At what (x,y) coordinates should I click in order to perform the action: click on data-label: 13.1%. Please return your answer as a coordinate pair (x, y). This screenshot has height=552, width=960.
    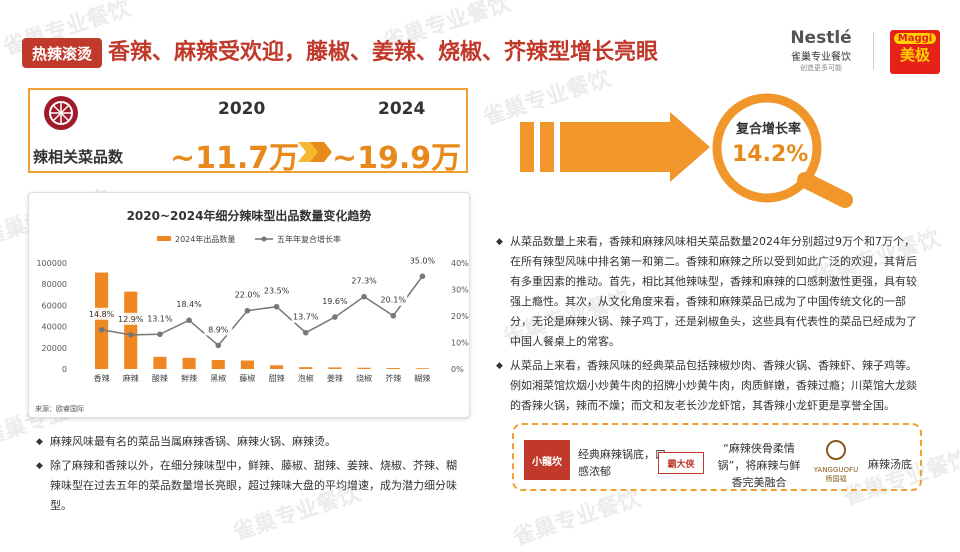
    Looking at the image, I should click on (160, 318).